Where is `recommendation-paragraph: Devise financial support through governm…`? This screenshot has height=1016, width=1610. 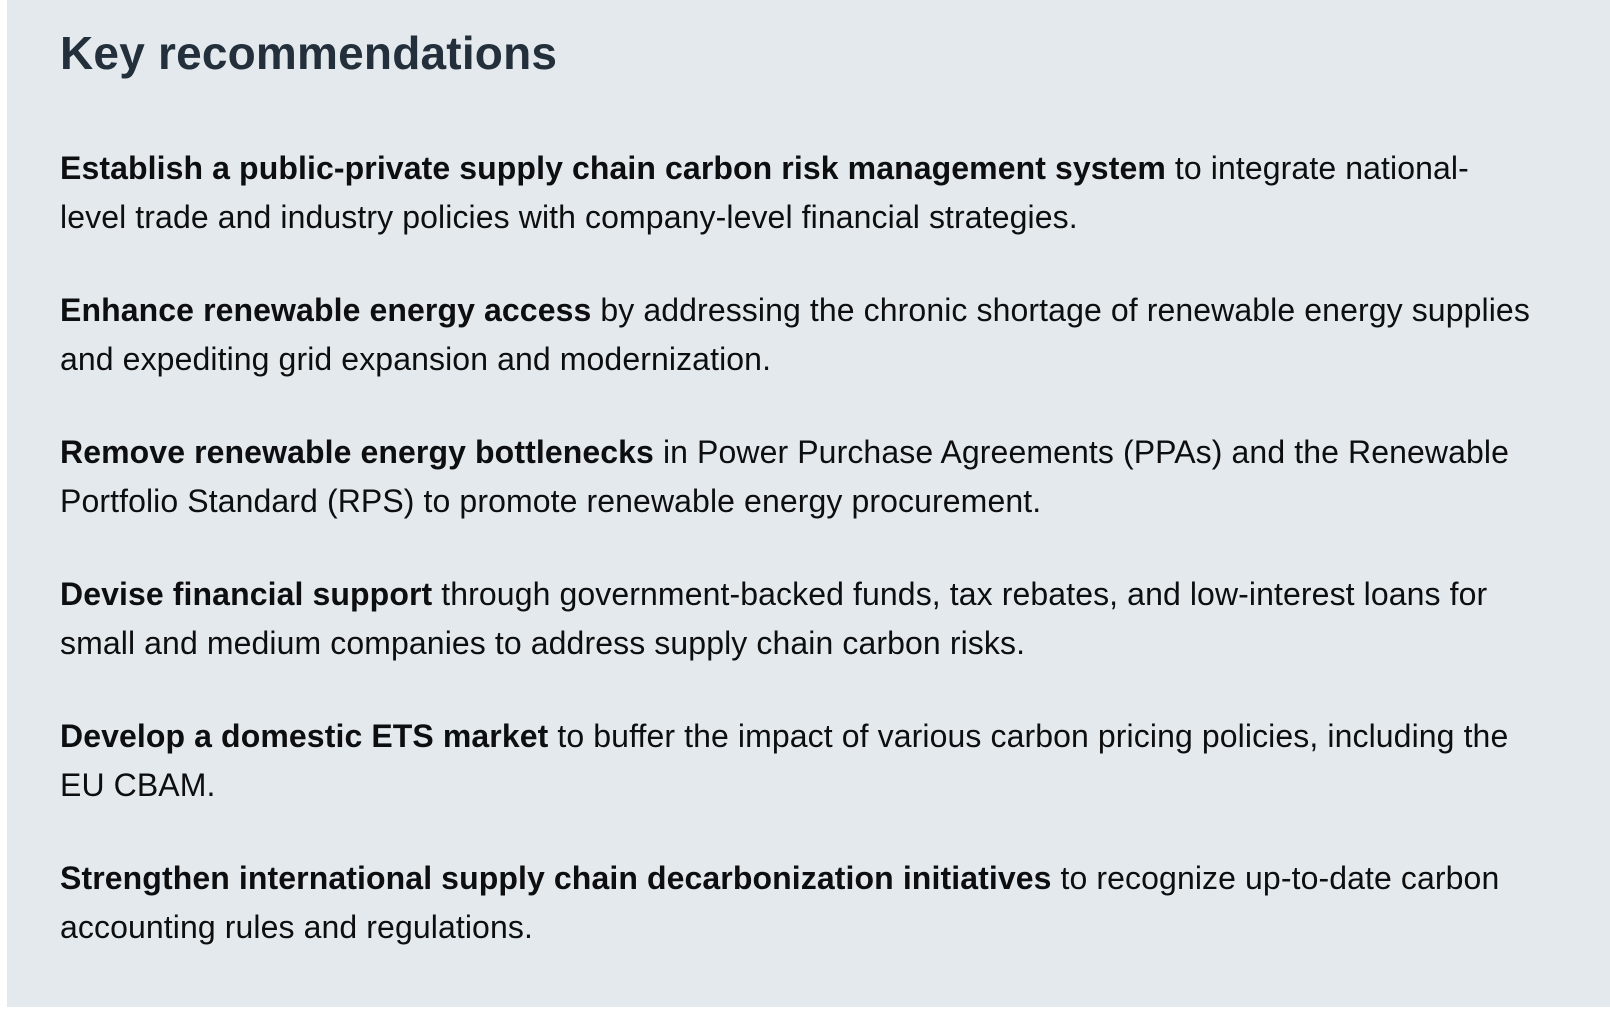 recommendation-paragraph: Devise financial support through governm… is located at coordinates (797, 619).